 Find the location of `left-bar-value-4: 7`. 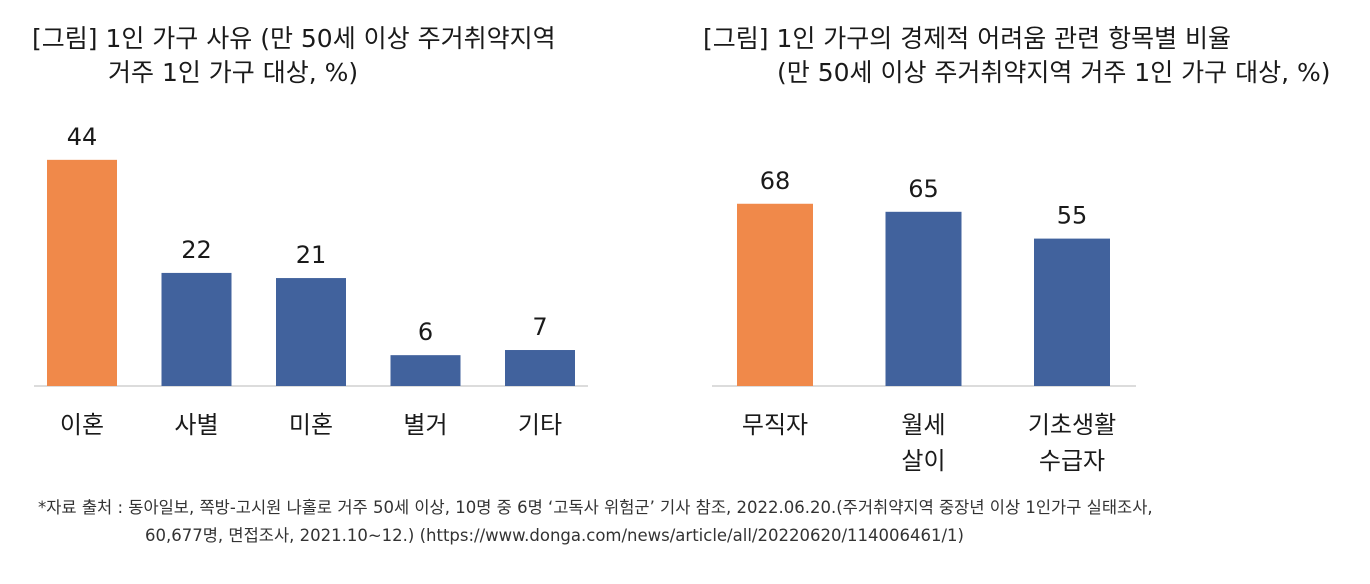

left-bar-value-4: 7 is located at coordinates (539, 327).